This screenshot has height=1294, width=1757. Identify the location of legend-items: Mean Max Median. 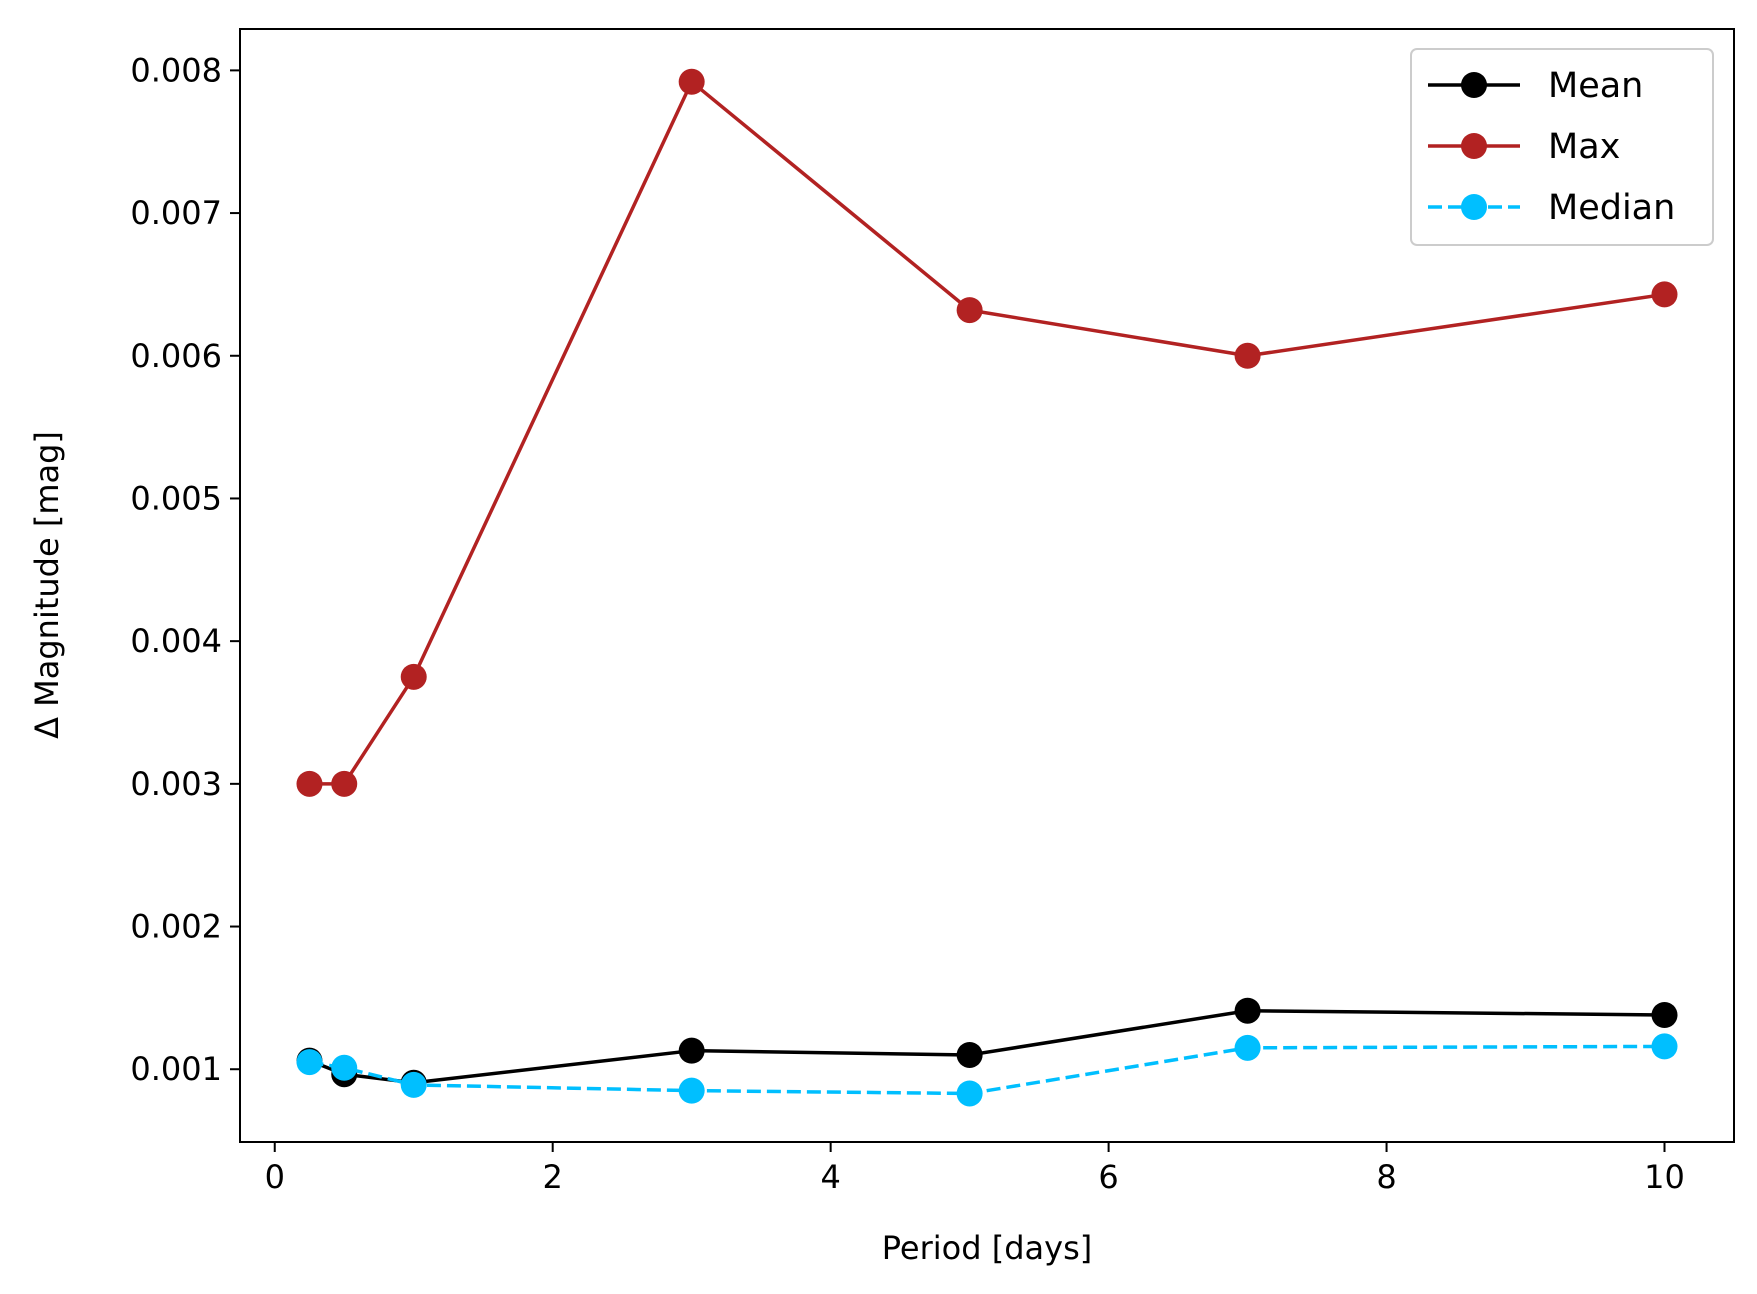
(1551, 147).